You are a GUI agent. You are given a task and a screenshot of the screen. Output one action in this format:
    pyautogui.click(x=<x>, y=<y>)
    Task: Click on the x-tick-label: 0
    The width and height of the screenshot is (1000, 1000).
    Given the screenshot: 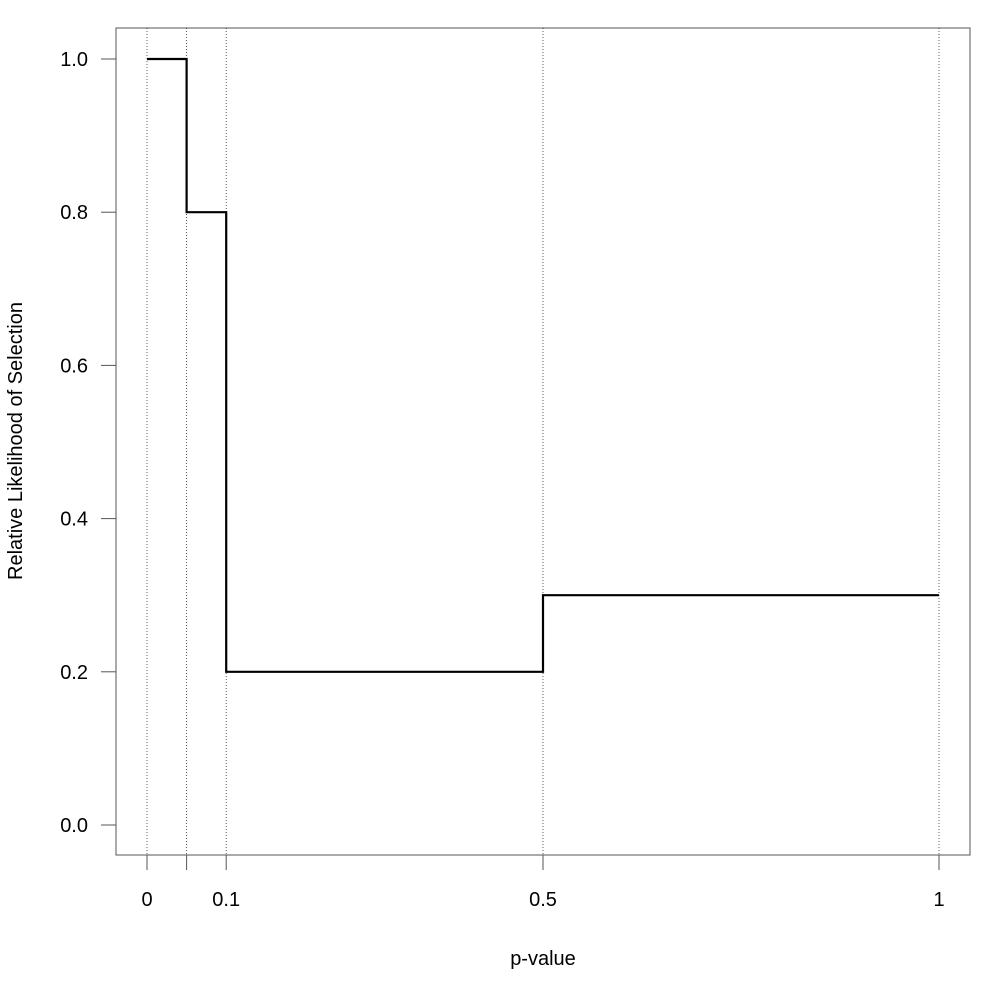 What is the action you would take?
    pyautogui.click(x=146, y=900)
    